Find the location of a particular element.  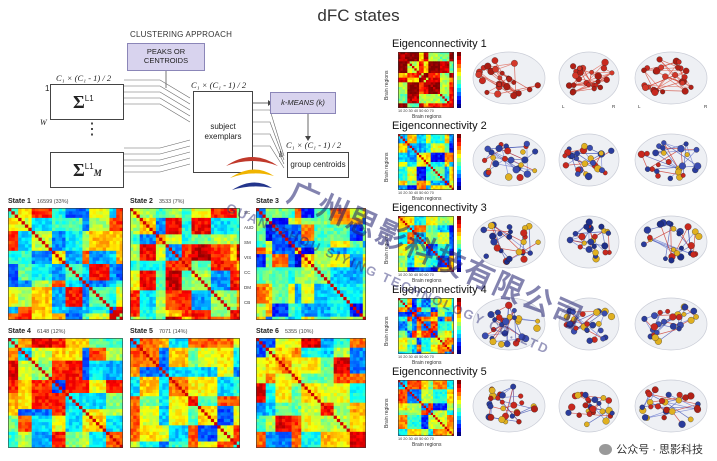

w-label: W is located at coordinates (43, 122).